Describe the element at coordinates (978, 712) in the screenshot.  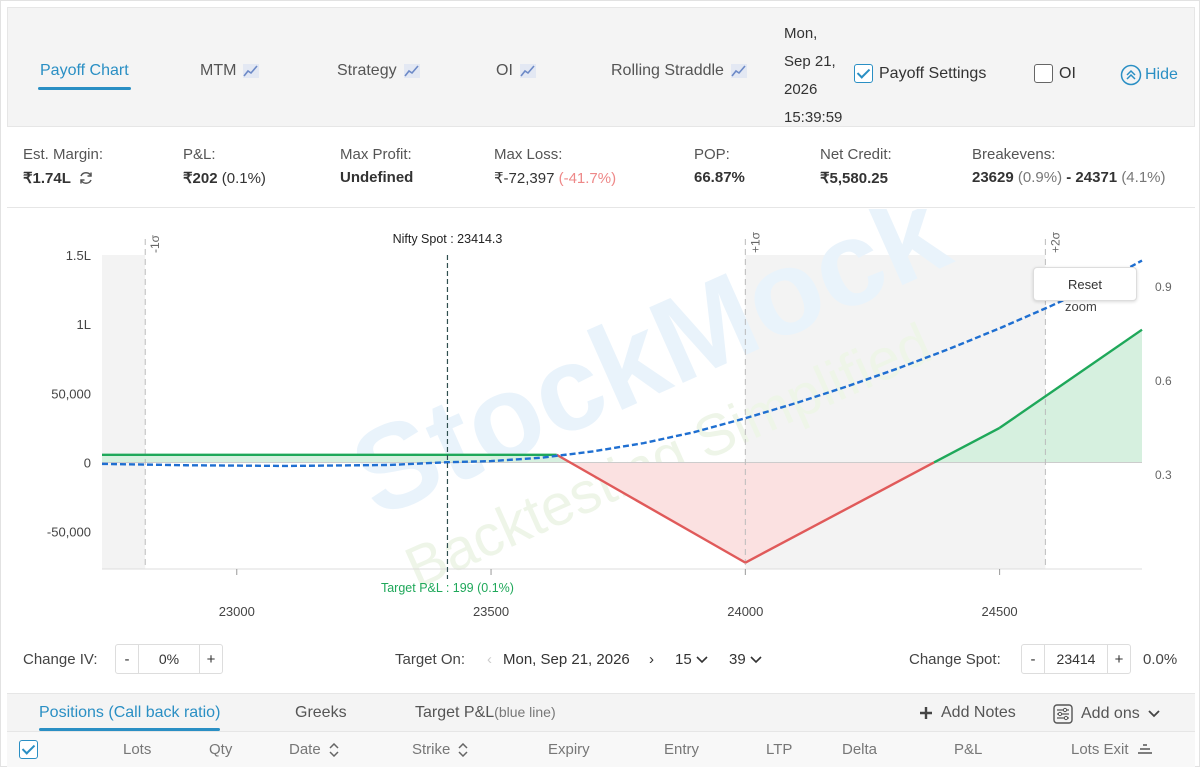
I see `add-notes-label: Add Notes` at that location.